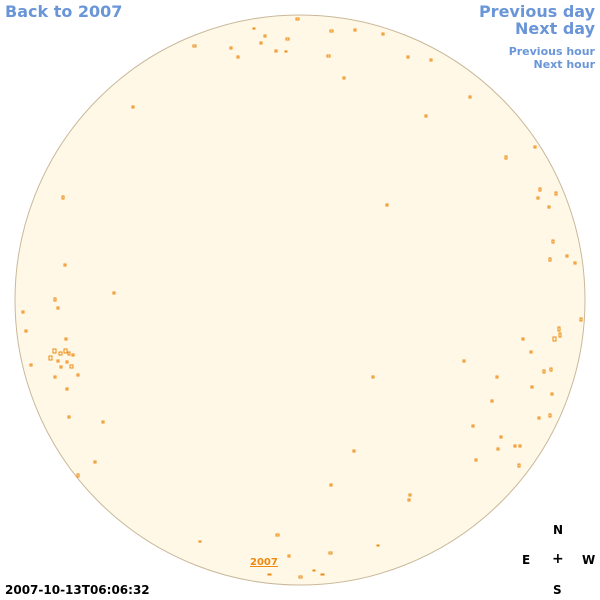 Image resolution: width=600 pixels, height=600 pixels. I want to click on compass-east: E, so click(526, 560).